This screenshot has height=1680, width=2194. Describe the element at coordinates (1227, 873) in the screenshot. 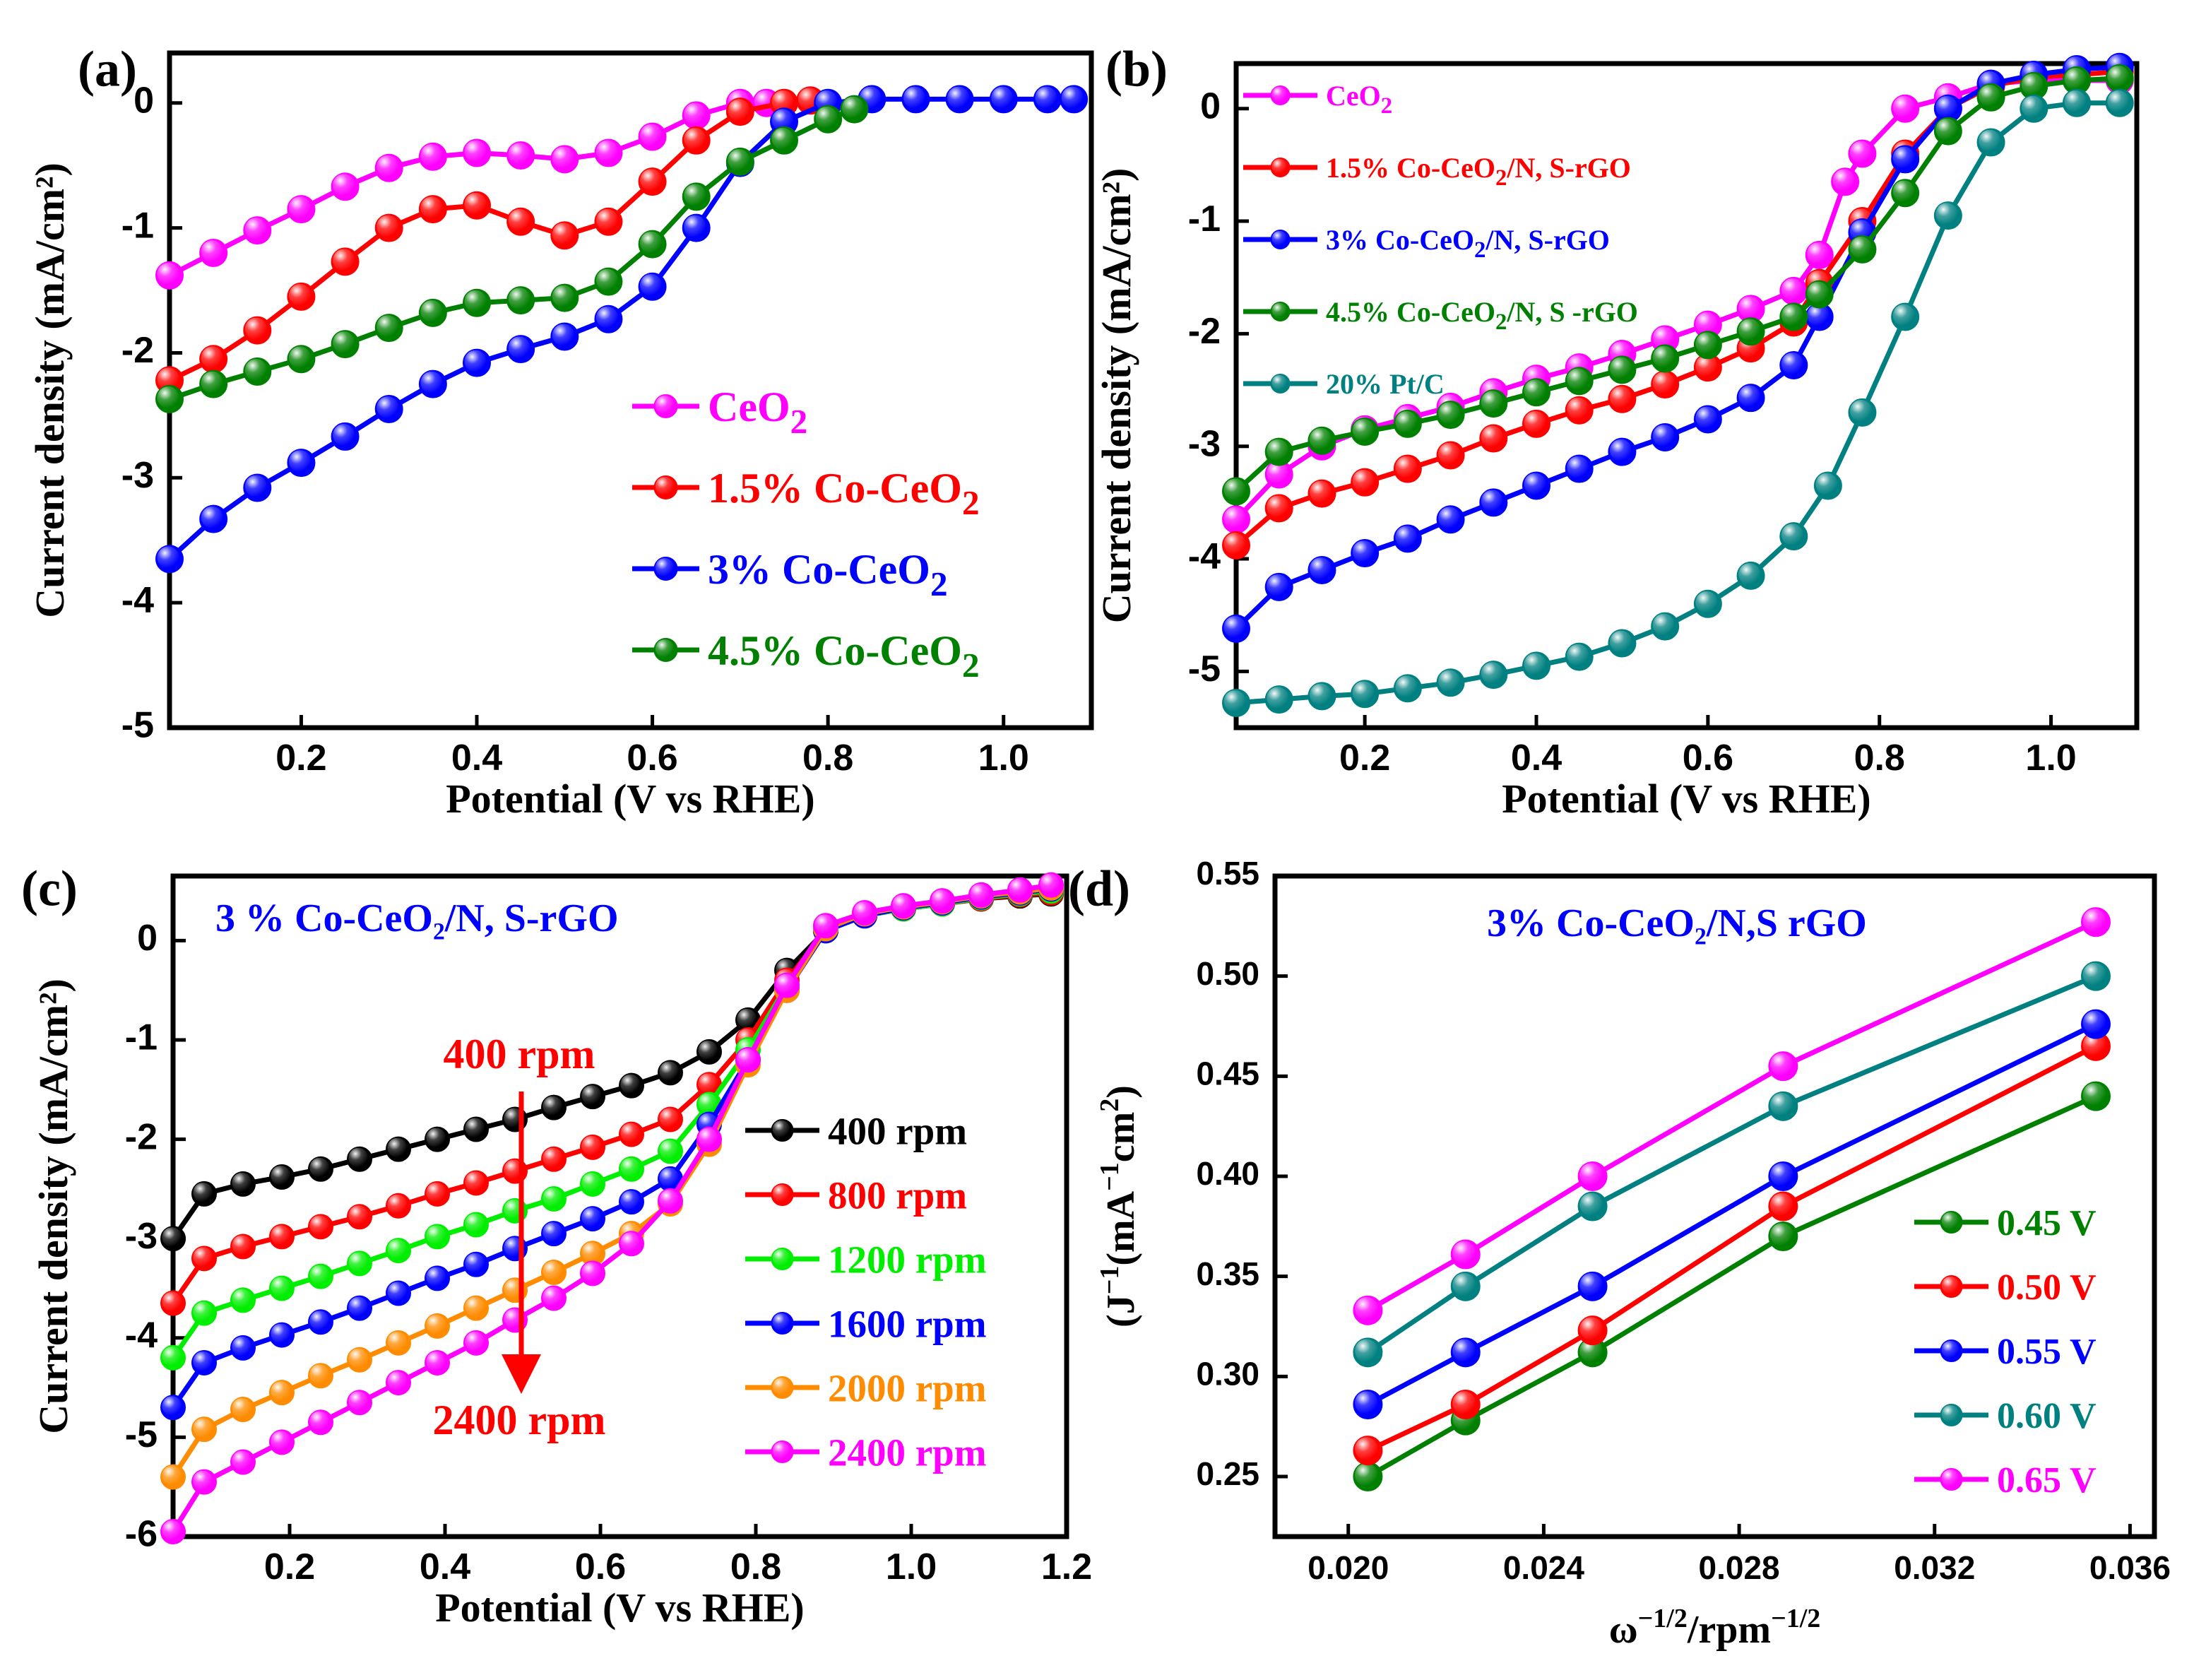

I see `y-tick-label: 0.55` at that location.